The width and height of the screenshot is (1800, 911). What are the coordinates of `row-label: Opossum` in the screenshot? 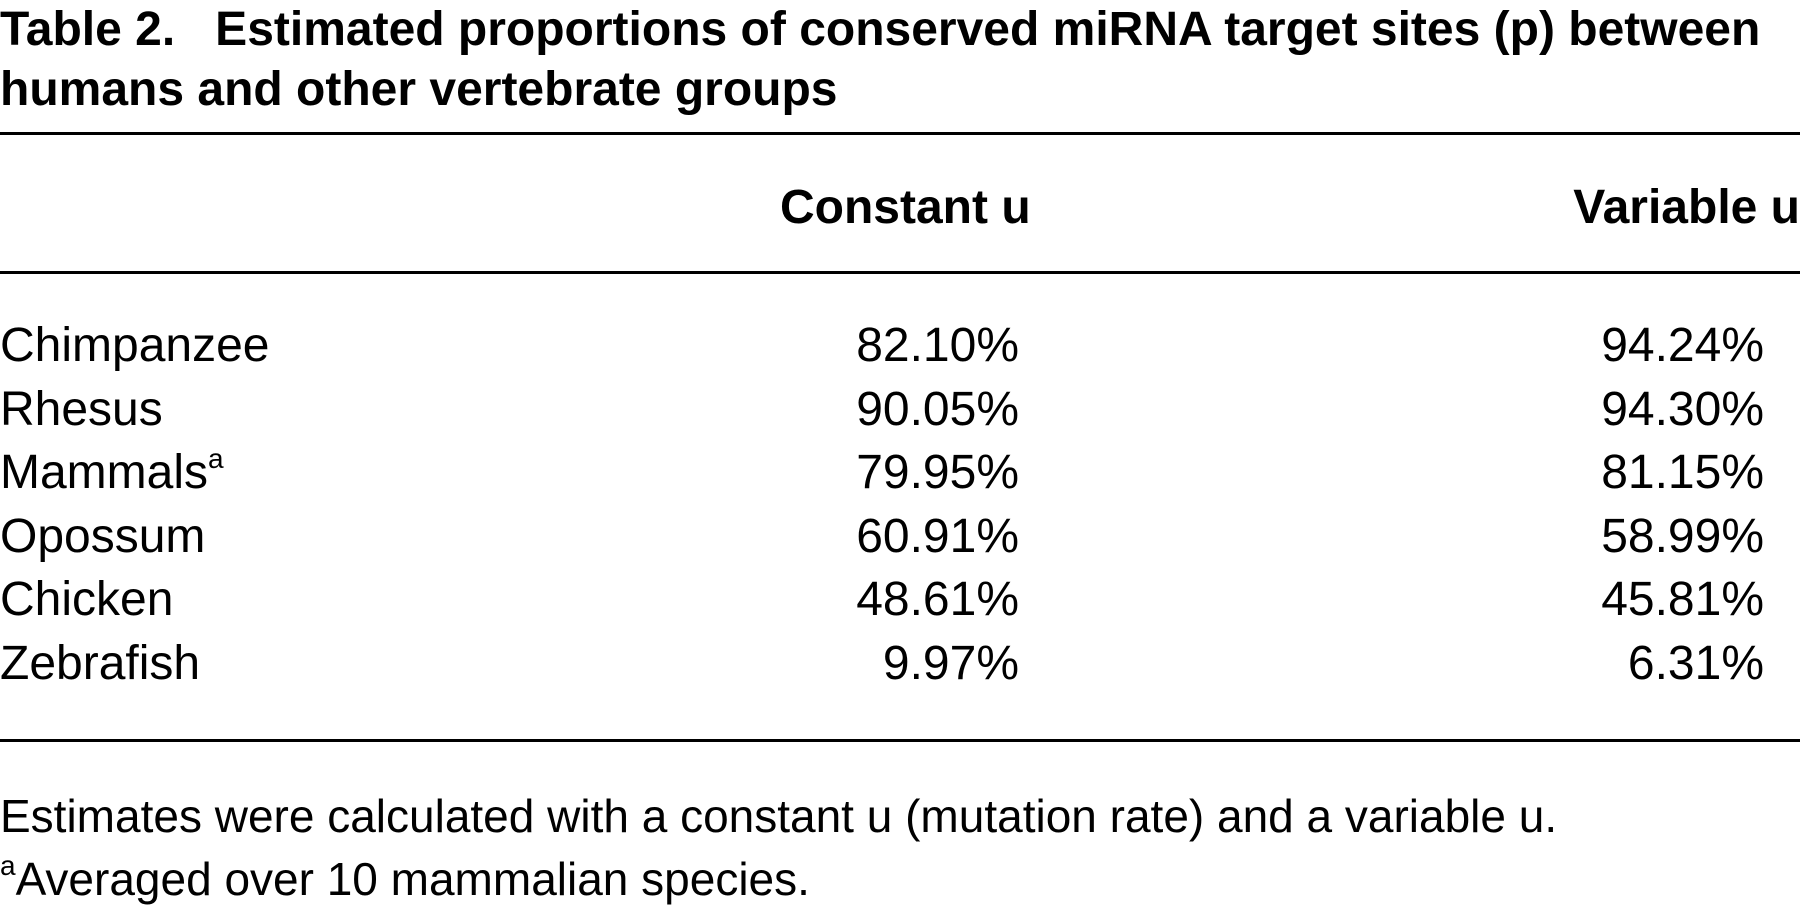 It's located at (102, 537).